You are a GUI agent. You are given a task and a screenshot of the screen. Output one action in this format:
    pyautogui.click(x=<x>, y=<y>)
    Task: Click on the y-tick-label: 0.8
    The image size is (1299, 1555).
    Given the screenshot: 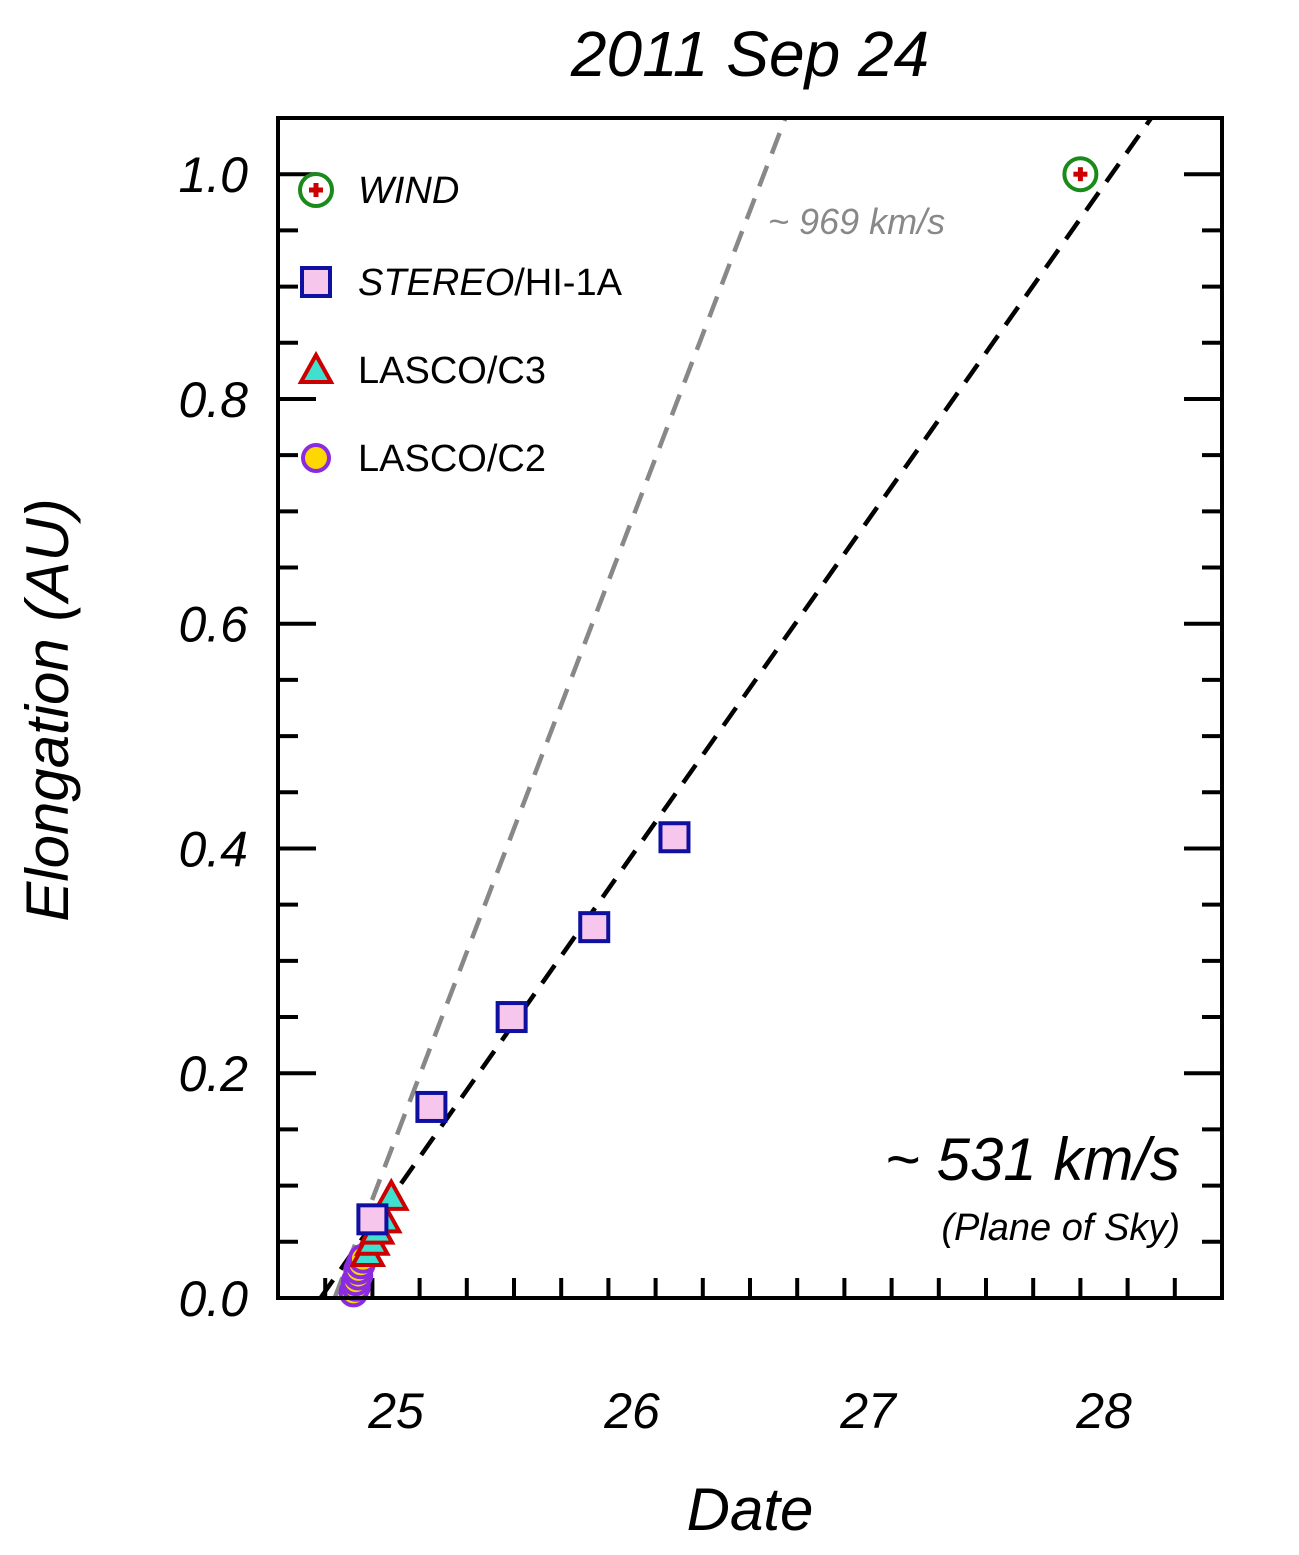 What is the action you would take?
    pyautogui.click(x=213, y=400)
    